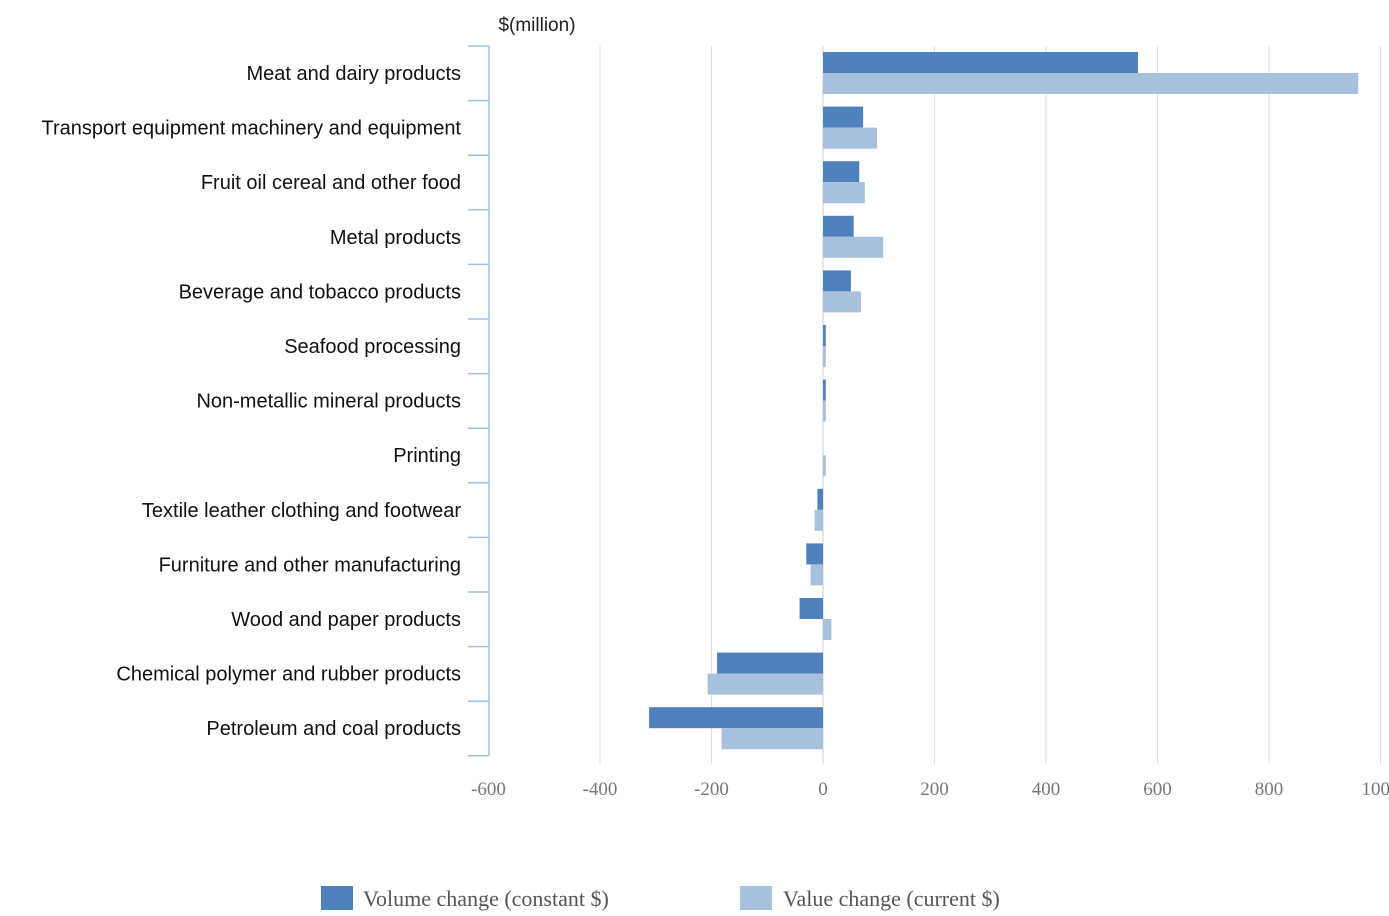 This screenshot has width=1389, height=916. I want to click on category-label: Metal products, so click(395, 238).